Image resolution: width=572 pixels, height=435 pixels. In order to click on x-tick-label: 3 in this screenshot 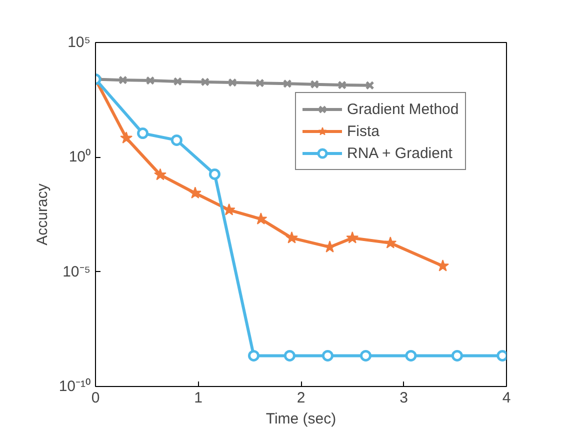, I will do `click(404, 398)`.